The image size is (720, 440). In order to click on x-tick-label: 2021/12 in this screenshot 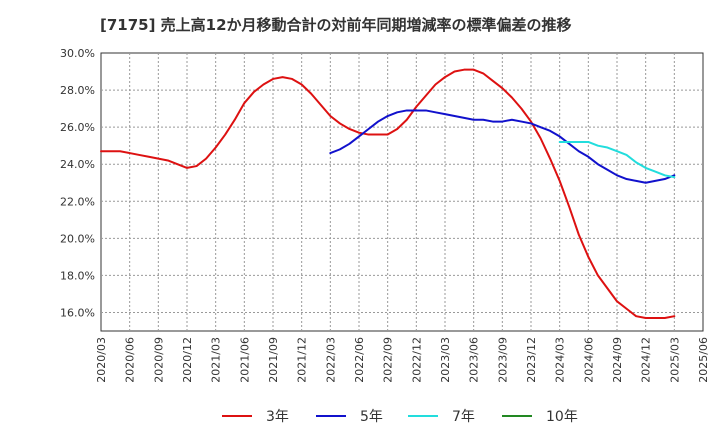, I will do `click(302, 360)`.